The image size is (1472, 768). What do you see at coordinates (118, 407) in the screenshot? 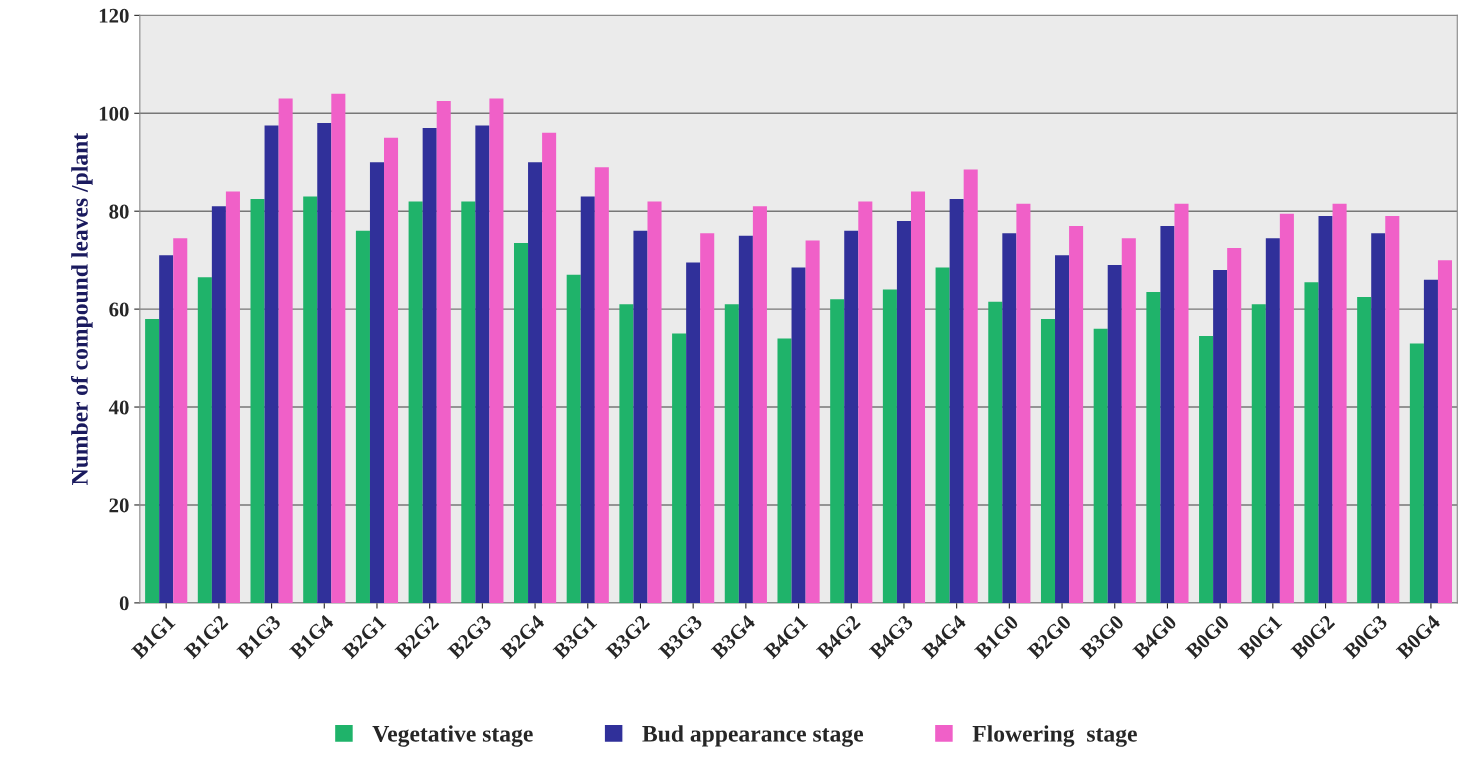
I see `y-tick-label: 40` at bounding box center [118, 407].